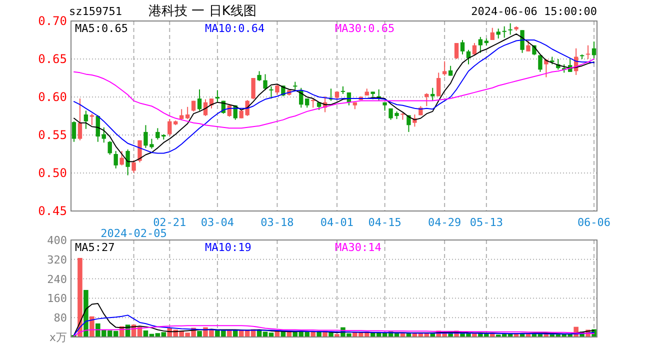 Image resolution: width=660 pixels, height=360 pixels. I want to click on chart-title: 港科技 一 日K线图, so click(202, 11).